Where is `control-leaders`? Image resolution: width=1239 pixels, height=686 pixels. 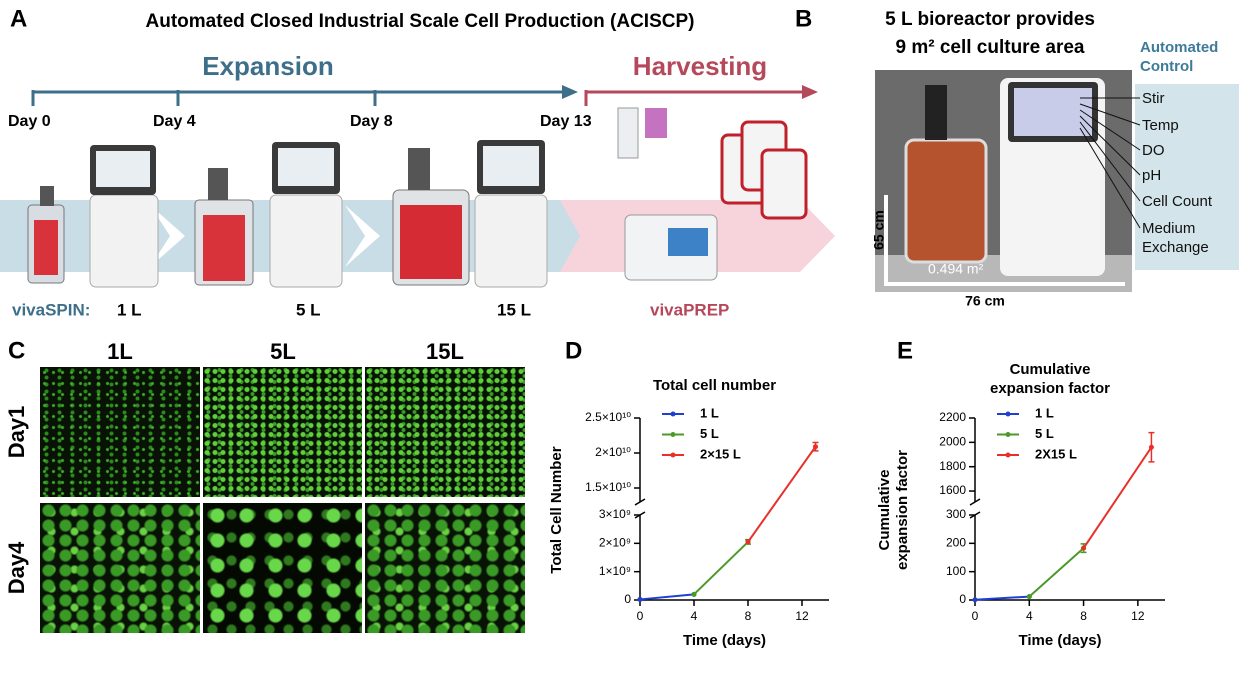
control-leaders is located at coordinates (1110, 163).